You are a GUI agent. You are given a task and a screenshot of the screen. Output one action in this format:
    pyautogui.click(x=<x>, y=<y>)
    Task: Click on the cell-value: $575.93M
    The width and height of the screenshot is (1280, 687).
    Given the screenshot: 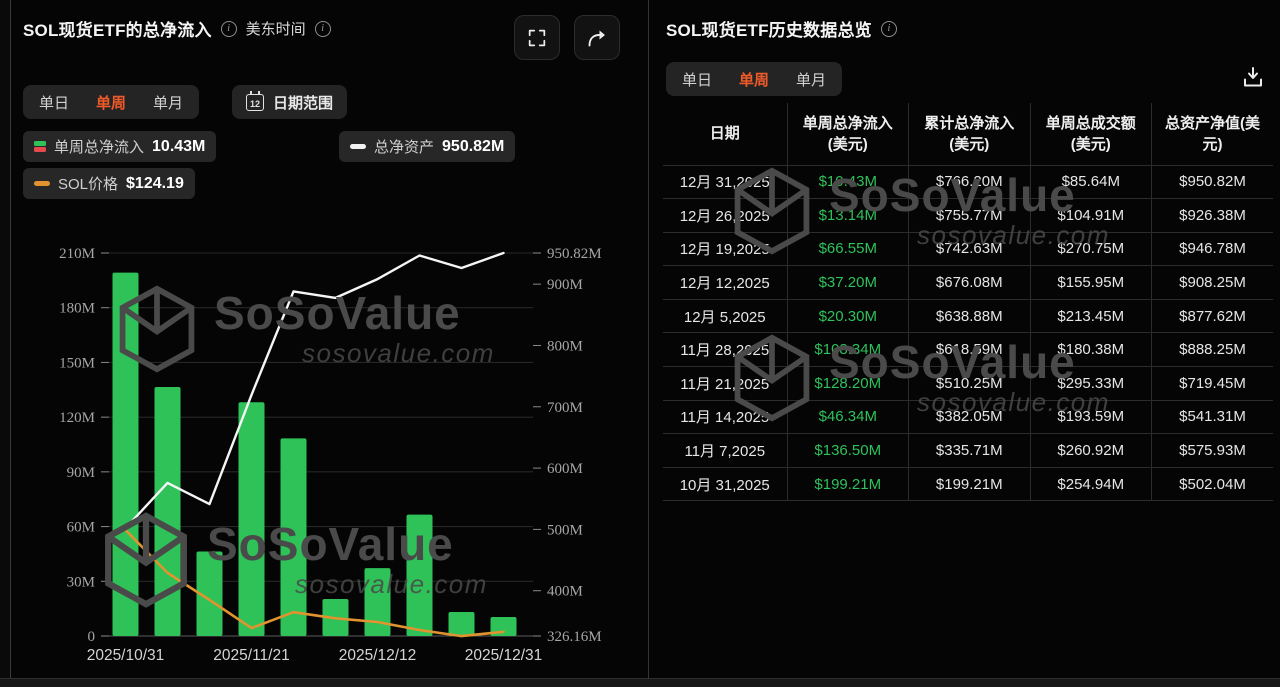 What is the action you would take?
    pyautogui.click(x=1212, y=450)
    